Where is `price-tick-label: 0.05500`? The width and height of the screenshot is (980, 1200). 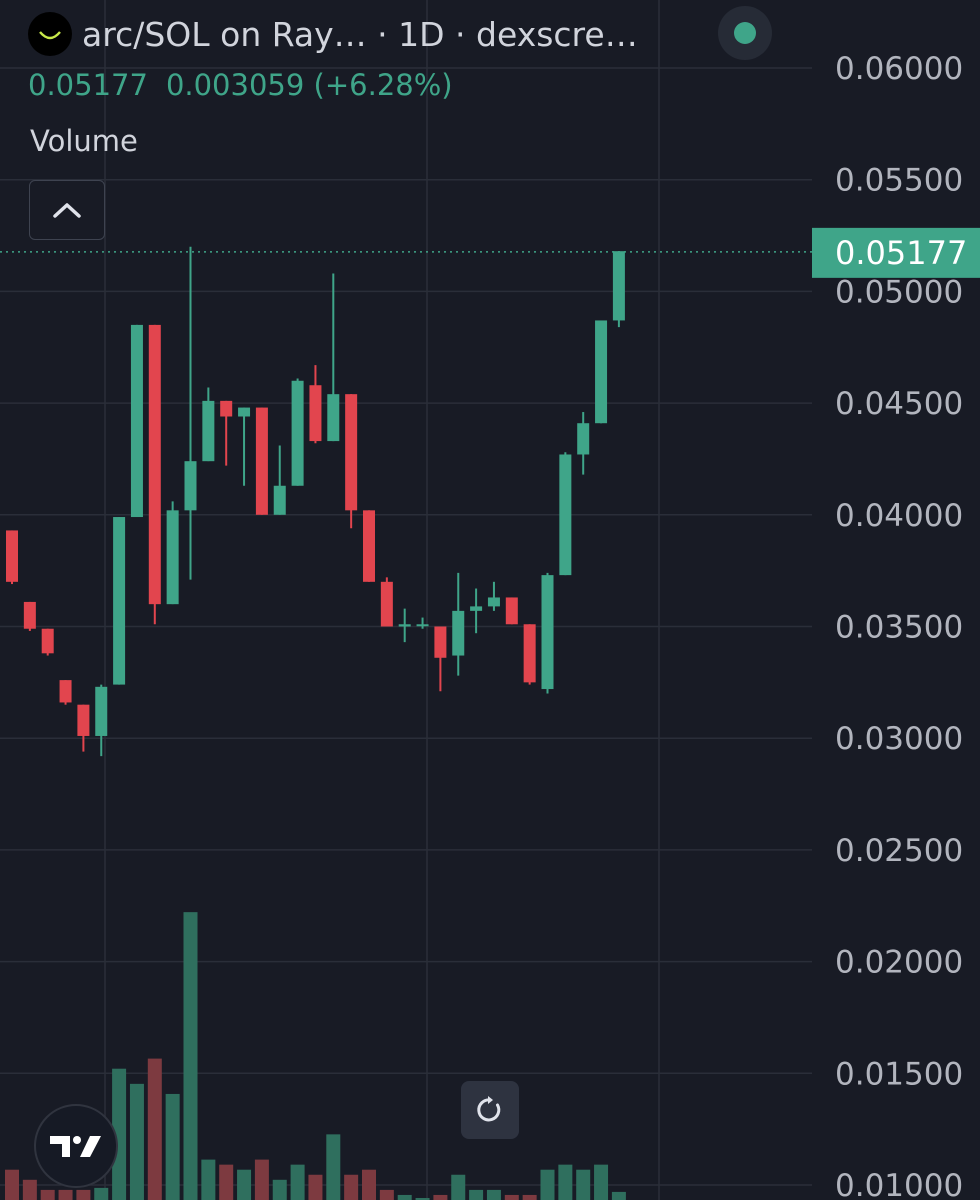 price-tick-label: 0.05500 is located at coordinates (899, 181).